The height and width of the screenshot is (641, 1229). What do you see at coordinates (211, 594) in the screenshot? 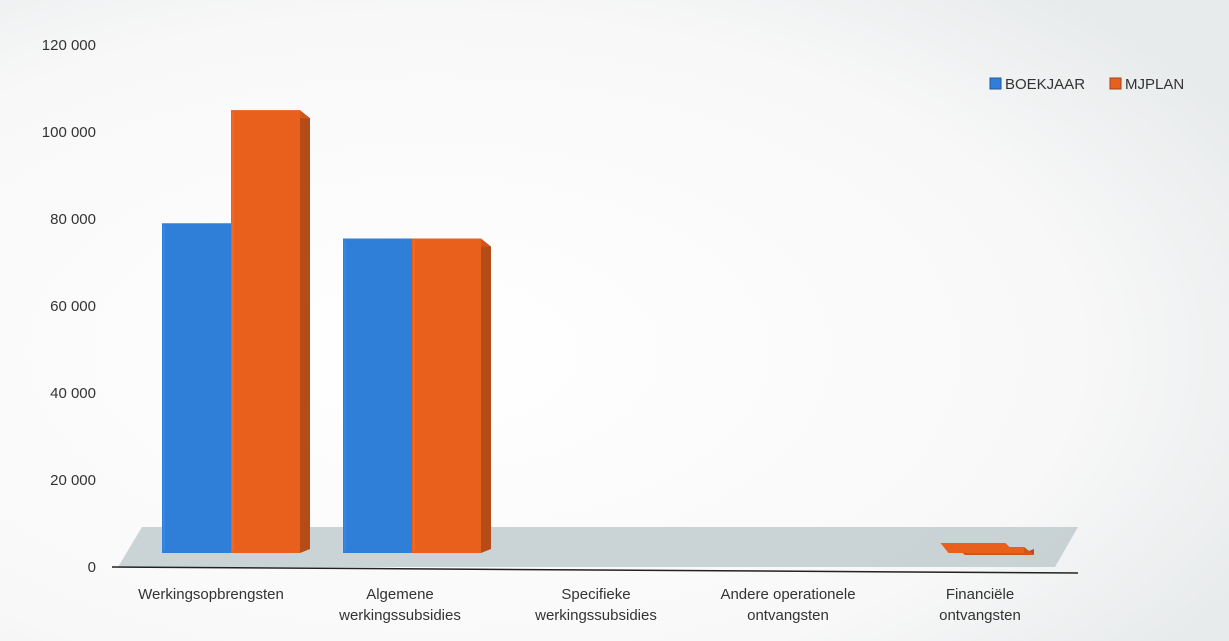
I see `x-tick-label: Werkingsopbrengsten` at bounding box center [211, 594].